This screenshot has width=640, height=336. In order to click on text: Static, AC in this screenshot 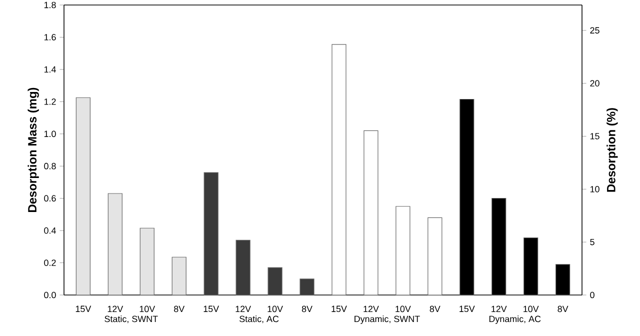, I will do `click(259, 320)`.